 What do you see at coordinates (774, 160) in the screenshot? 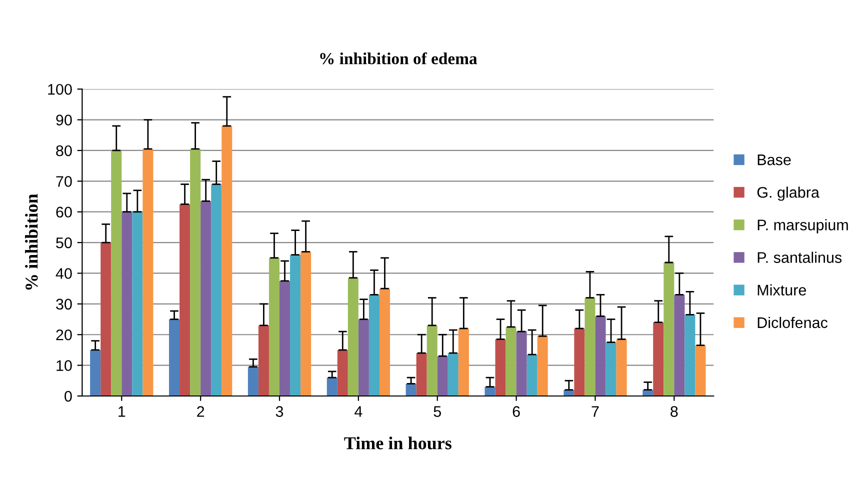
I see `legend-label: Base` at bounding box center [774, 160].